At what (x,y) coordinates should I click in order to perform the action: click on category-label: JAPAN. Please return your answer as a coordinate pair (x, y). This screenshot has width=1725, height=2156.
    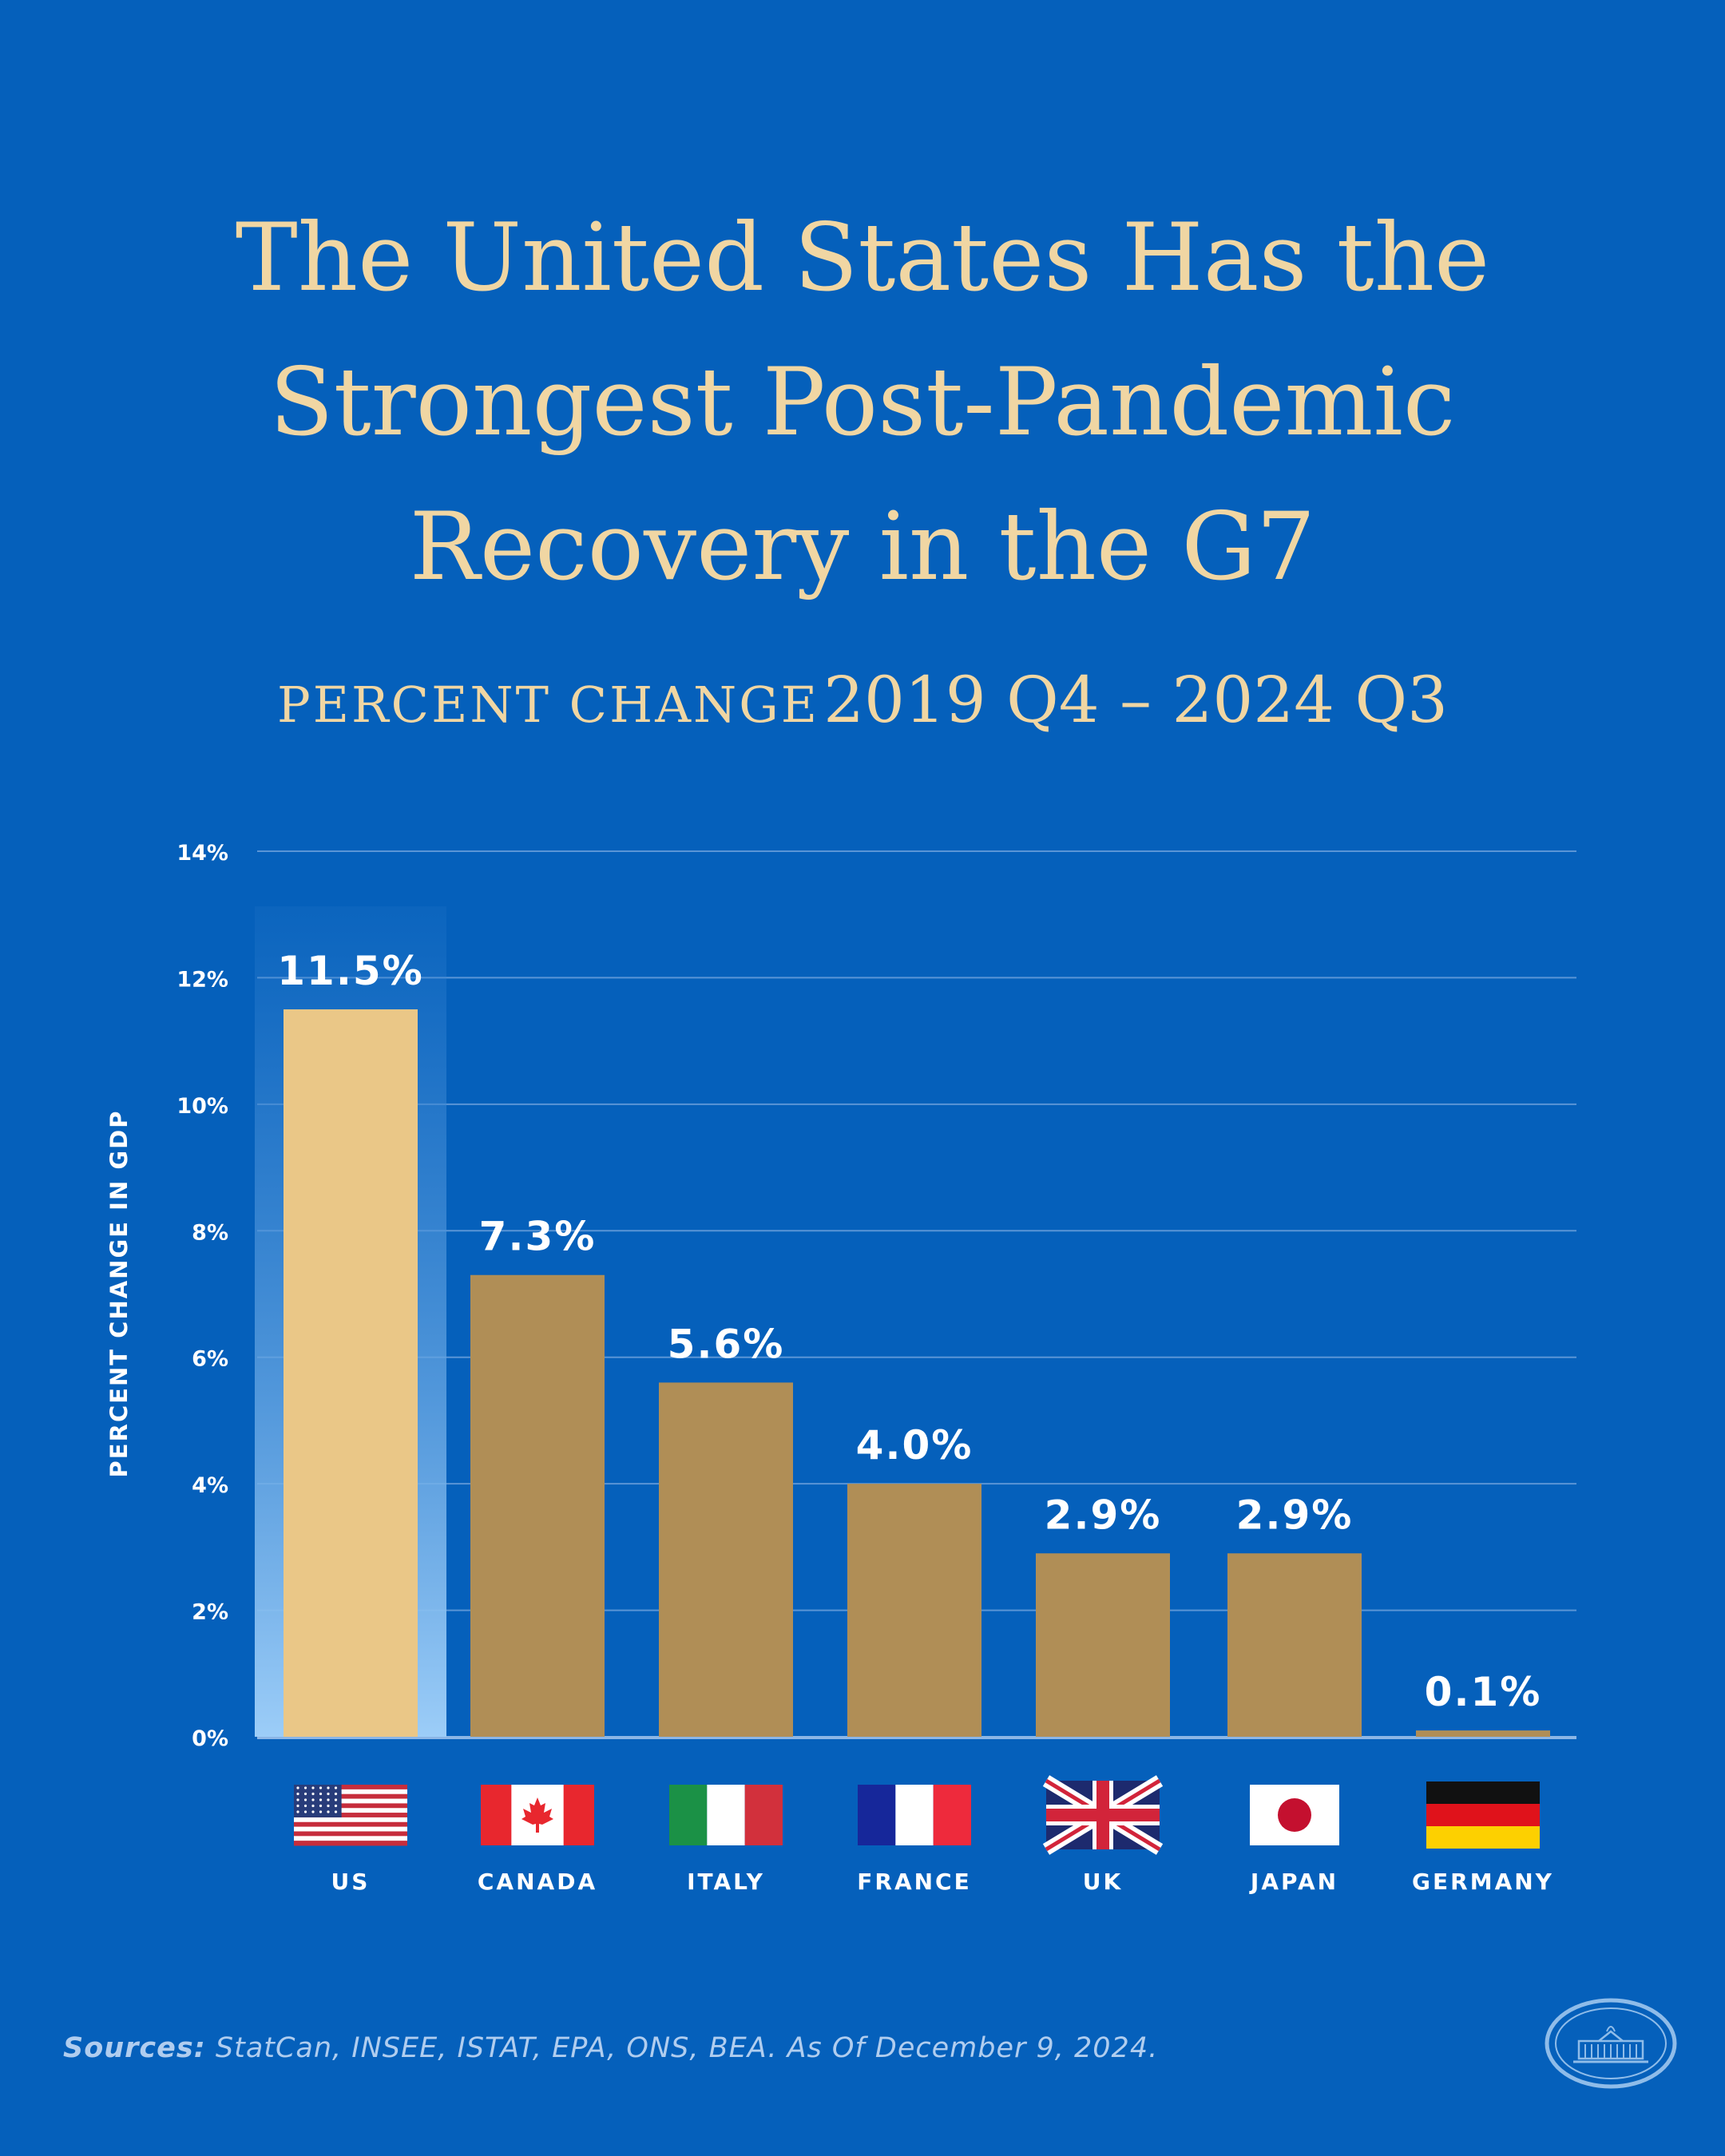
    Looking at the image, I should click on (1293, 1882).